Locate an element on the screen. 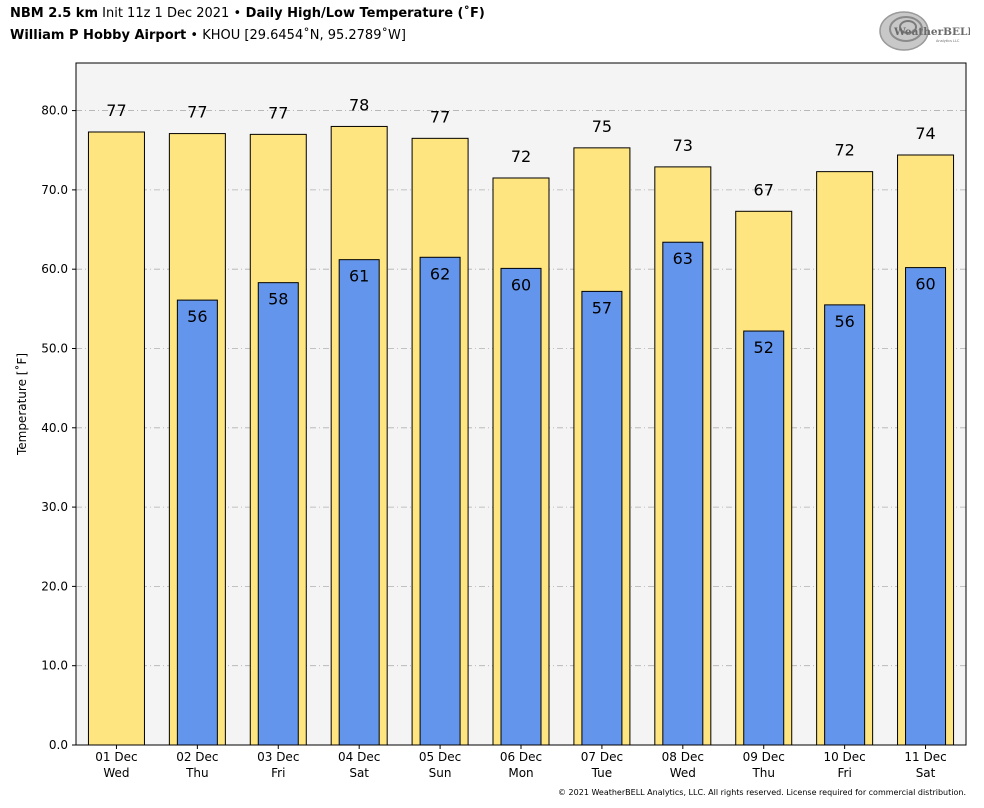 This screenshot has height=808, width=984. high-temp-label: 67 is located at coordinates (764, 189).